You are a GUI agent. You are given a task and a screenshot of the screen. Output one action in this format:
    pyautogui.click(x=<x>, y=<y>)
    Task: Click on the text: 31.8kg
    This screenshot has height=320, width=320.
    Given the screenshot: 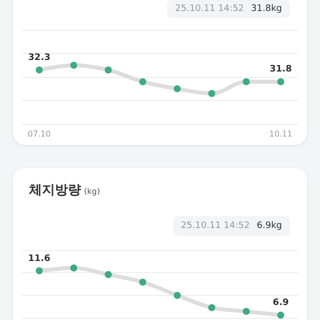 What is the action you would take?
    pyautogui.click(x=266, y=9)
    